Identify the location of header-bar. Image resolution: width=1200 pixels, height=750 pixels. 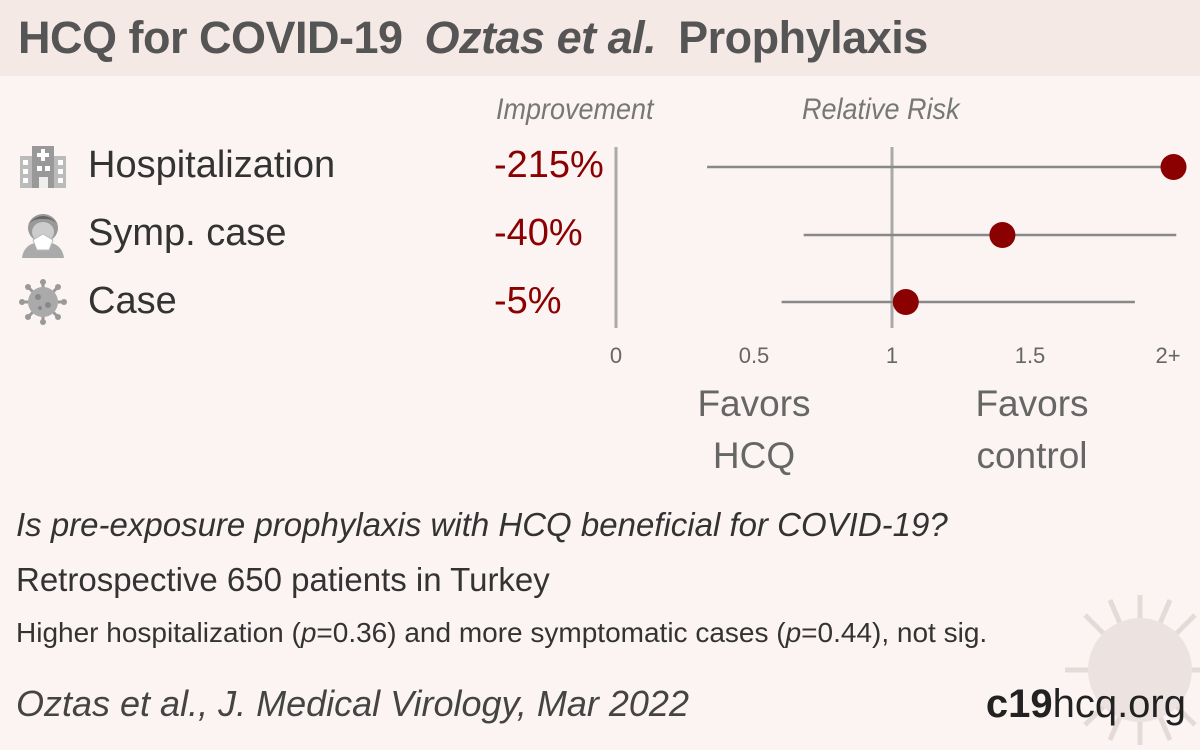
(600, 38).